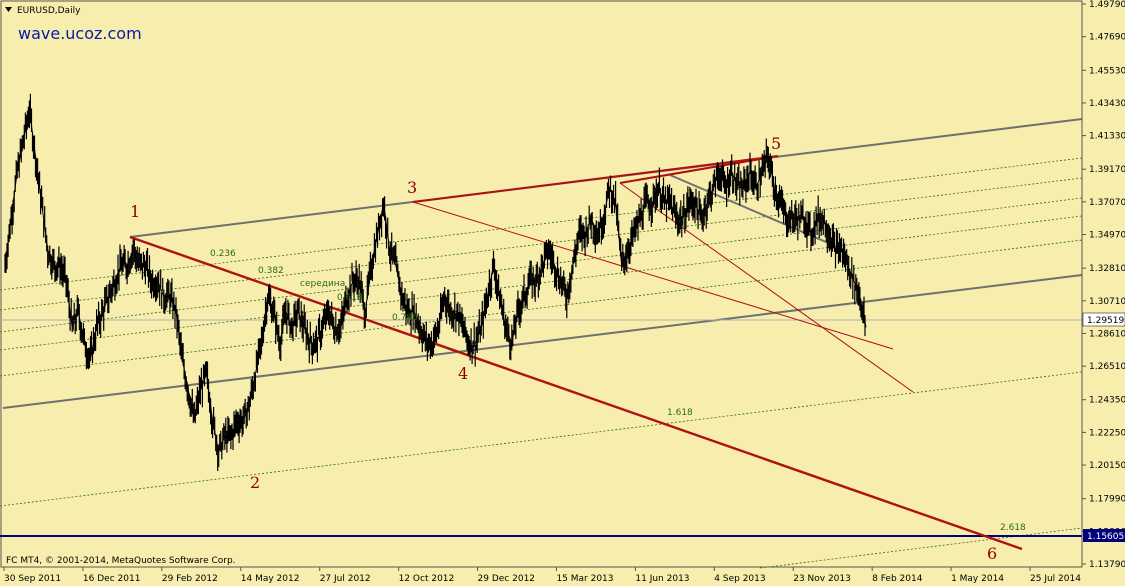 This screenshot has width=1125, height=586. Describe the element at coordinates (1107, 500) in the screenshot. I see `price-tick-label: 1.17990` at that location.